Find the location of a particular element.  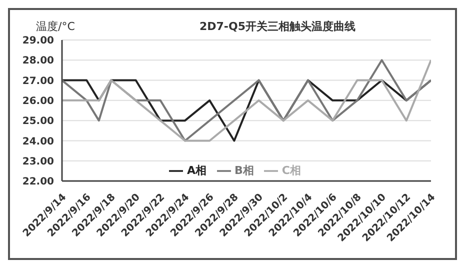

y-tick-label: 27.00 is located at coordinates (38, 81).